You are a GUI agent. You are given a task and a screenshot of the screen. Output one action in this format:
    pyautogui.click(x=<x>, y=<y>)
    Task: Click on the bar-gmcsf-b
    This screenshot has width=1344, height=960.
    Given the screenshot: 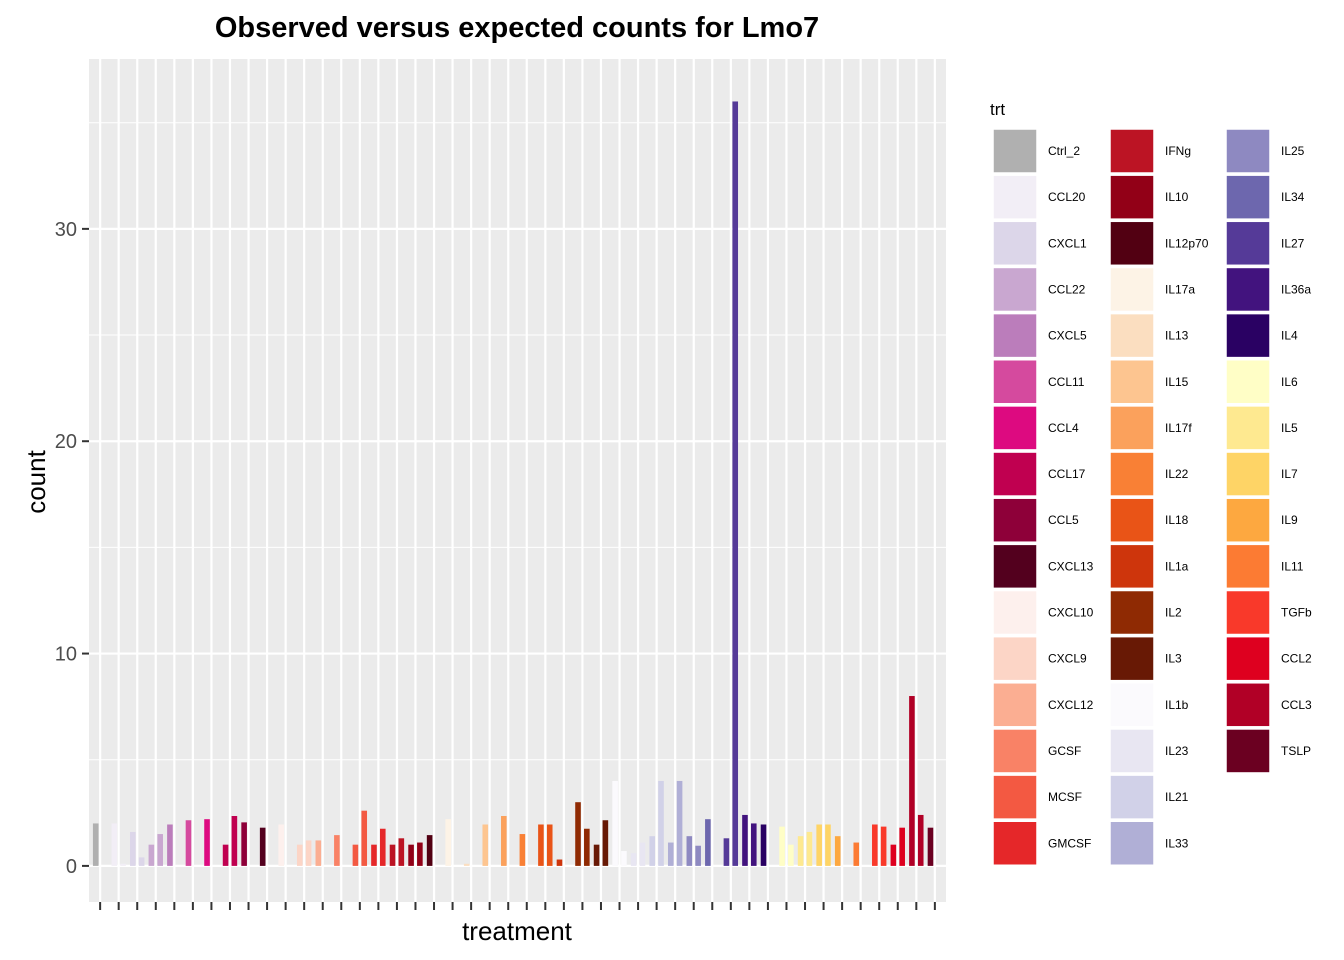 What is the action you would take?
    pyautogui.click(x=382, y=847)
    